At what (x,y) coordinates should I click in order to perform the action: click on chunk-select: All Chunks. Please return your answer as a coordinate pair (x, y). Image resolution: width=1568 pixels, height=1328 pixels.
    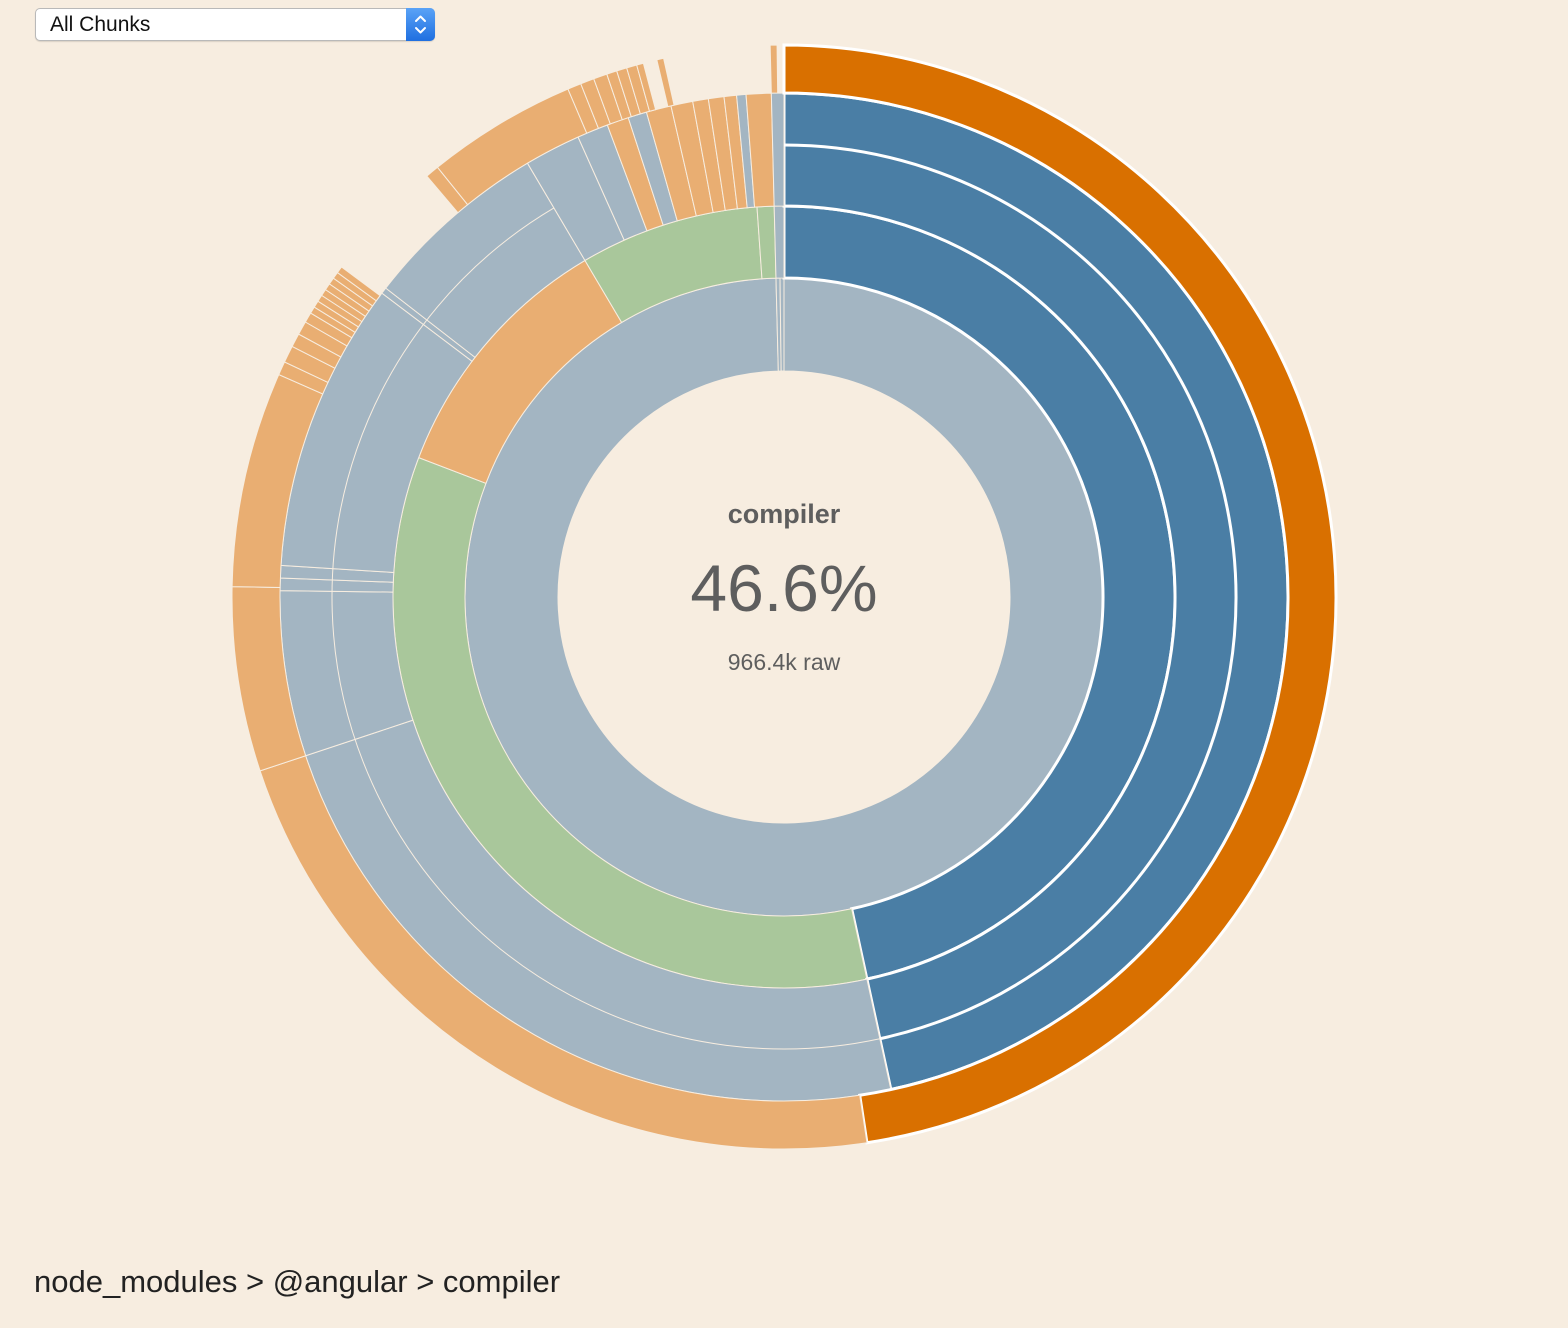
    Looking at the image, I should click on (235, 24).